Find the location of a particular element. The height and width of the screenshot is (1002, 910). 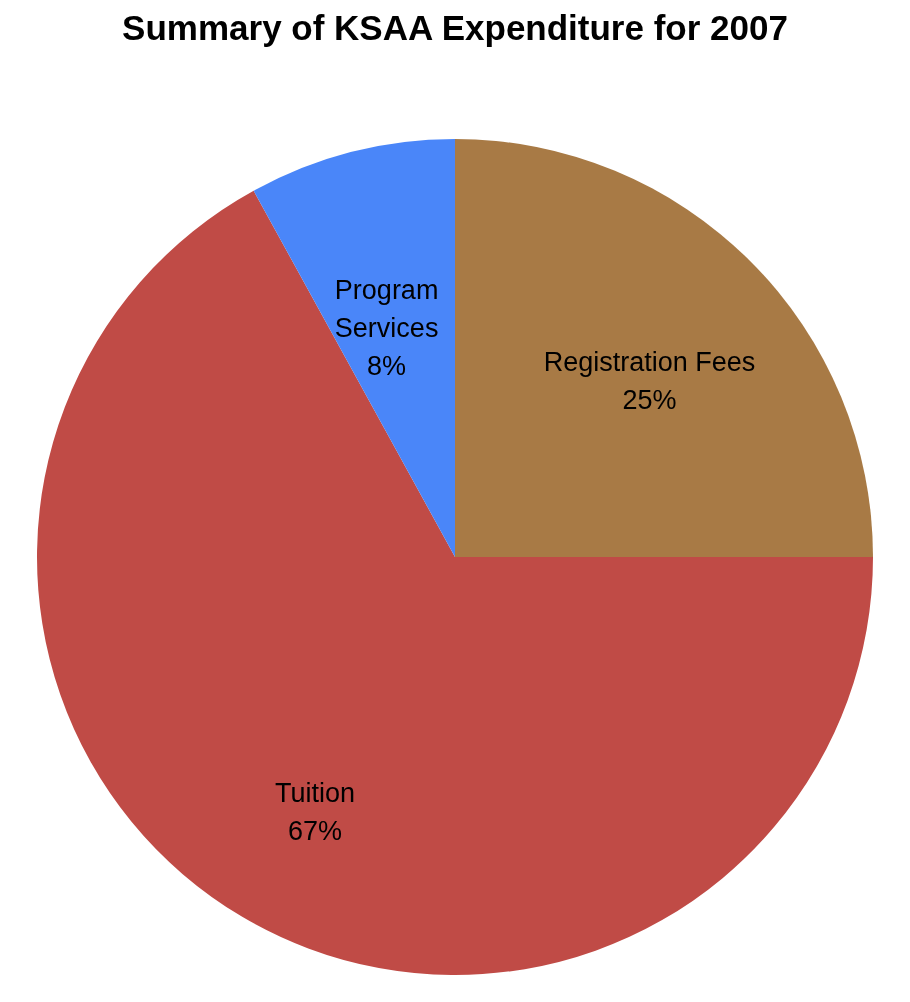

pie-slice is located at coordinates (354, 348).